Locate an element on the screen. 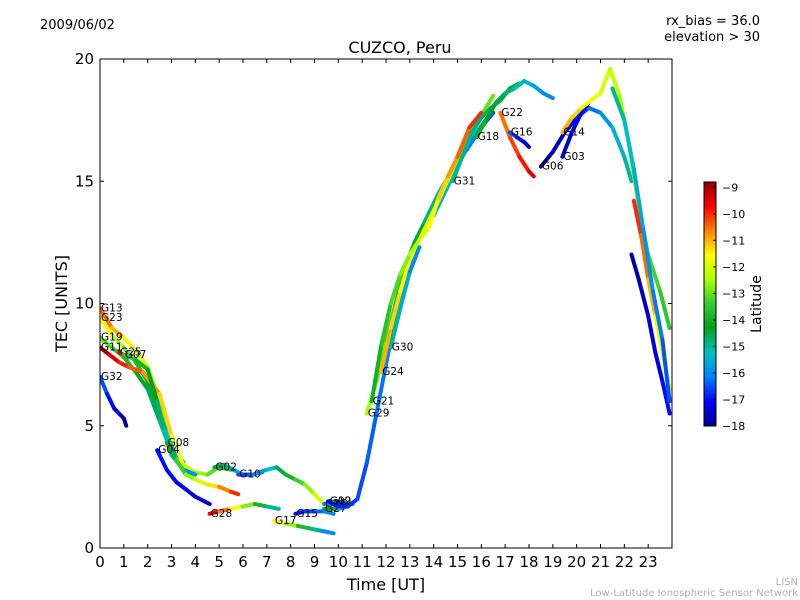  series-G22: G22 is located at coordinates (517, 143).